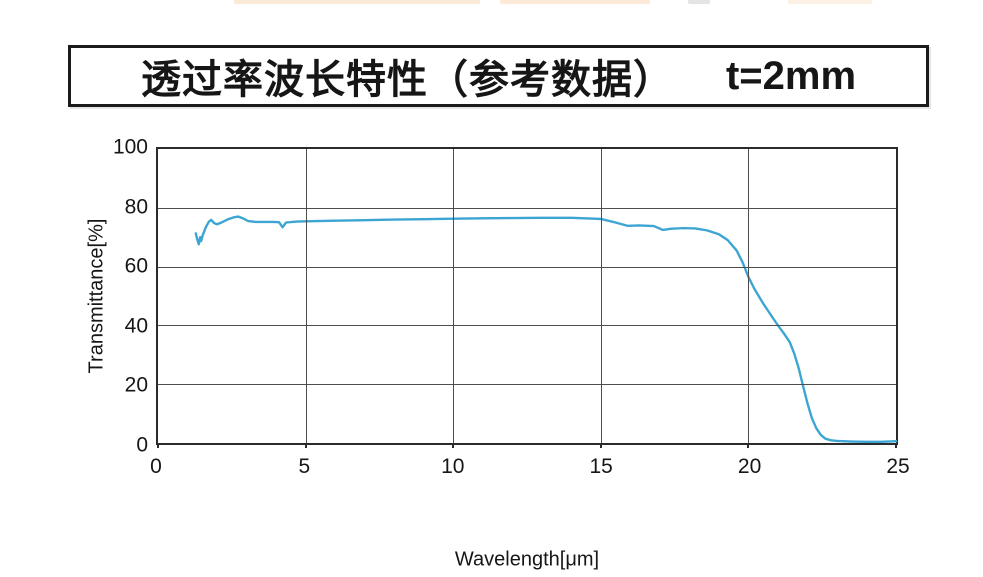  I want to click on x-tick-label: 10, so click(453, 466).